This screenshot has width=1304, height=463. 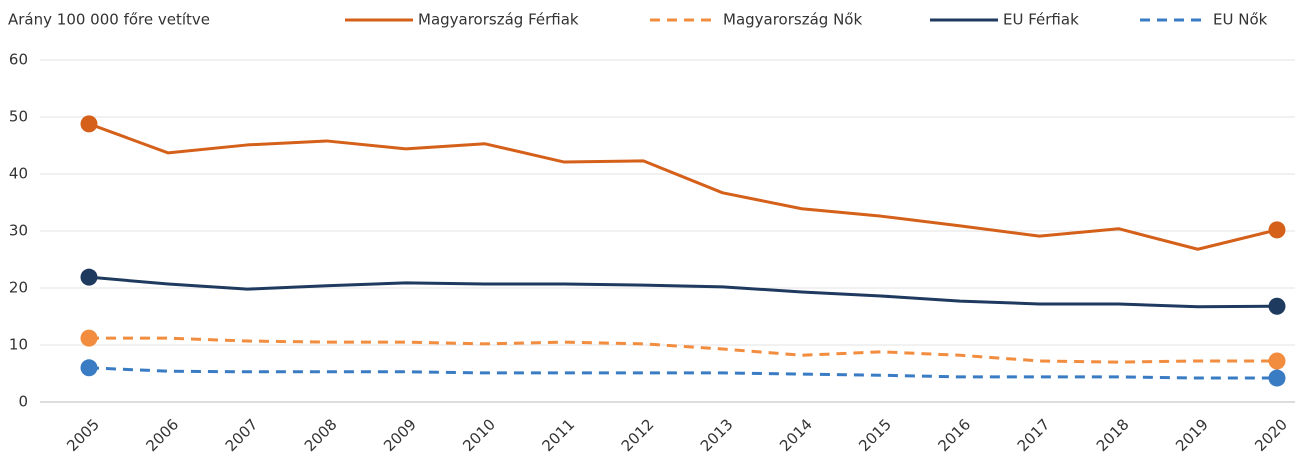 I want to click on x-tick-label: 2012, so click(x=638, y=435).